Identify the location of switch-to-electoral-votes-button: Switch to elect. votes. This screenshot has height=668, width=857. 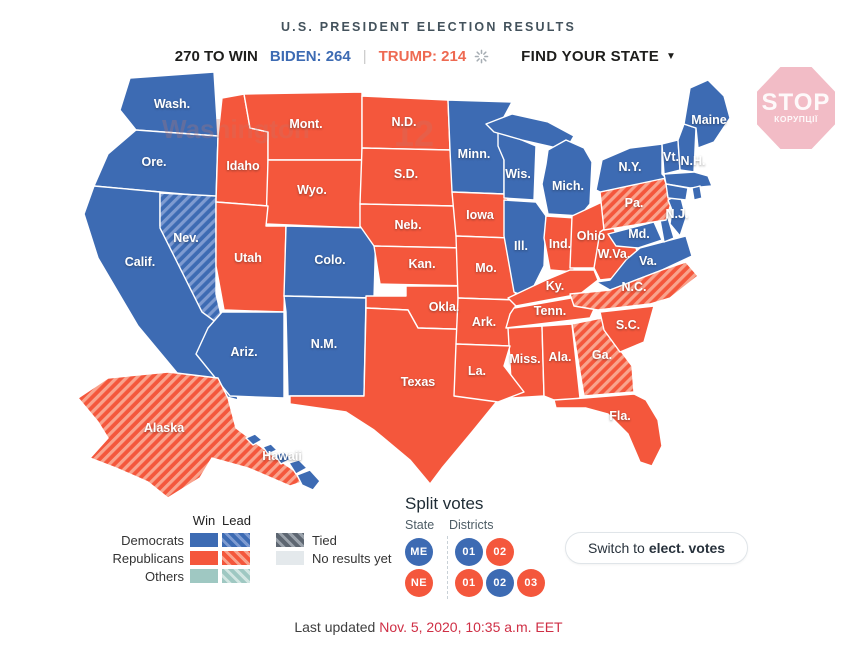
(657, 548).